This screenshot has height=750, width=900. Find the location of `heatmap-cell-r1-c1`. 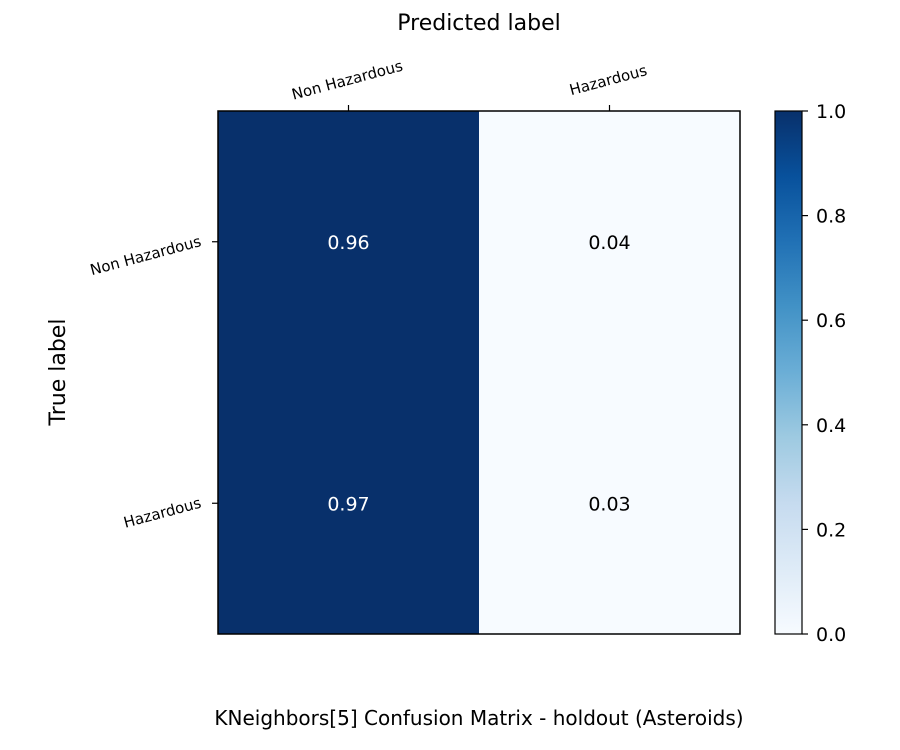

heatmap-cell-r1-c1 is located at coordinates (609, 503).